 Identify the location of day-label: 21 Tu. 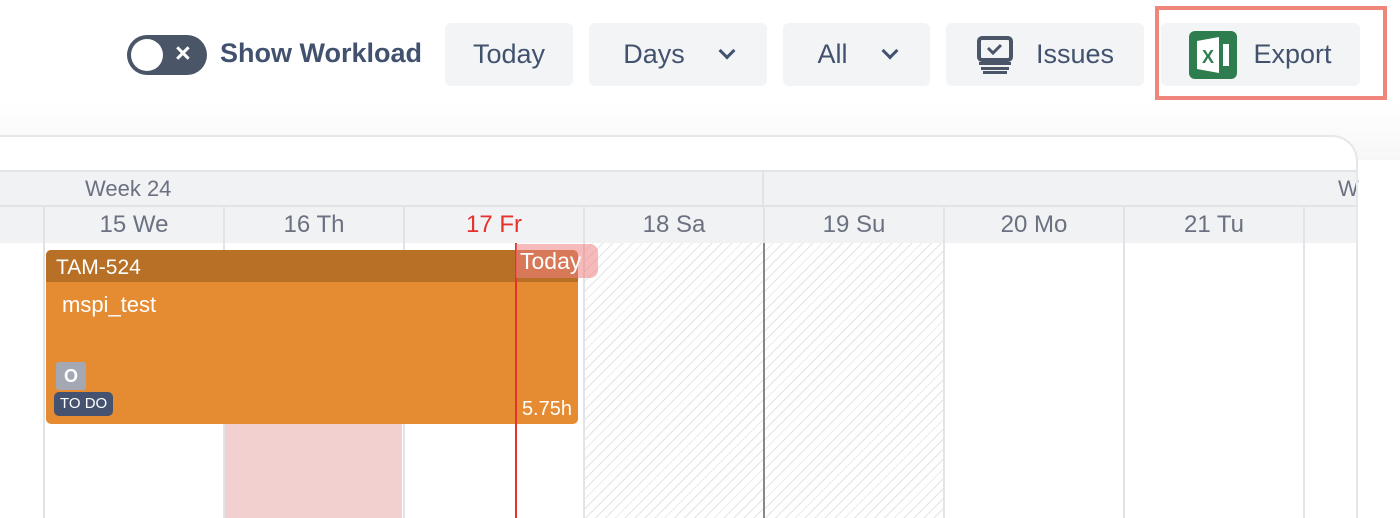
(1214, 224).